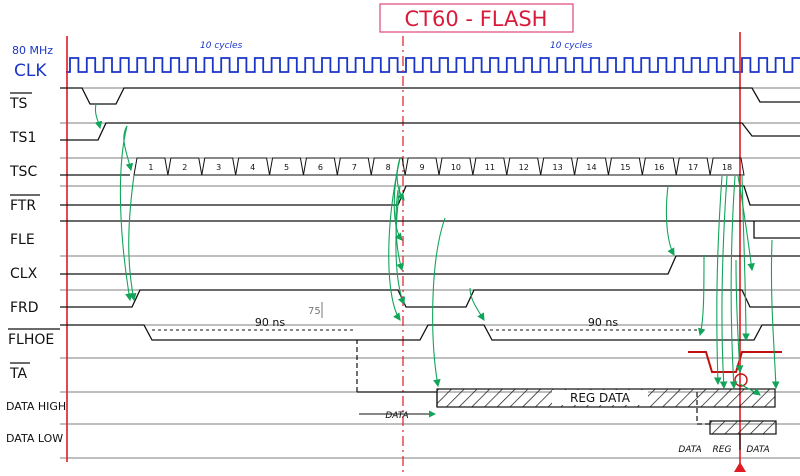 The width and height of the screenshot is (800, 476). What do you see at coordinates (430, 96) in the screenshot?
I see `wave-ts` at bounding box center [430, 96].